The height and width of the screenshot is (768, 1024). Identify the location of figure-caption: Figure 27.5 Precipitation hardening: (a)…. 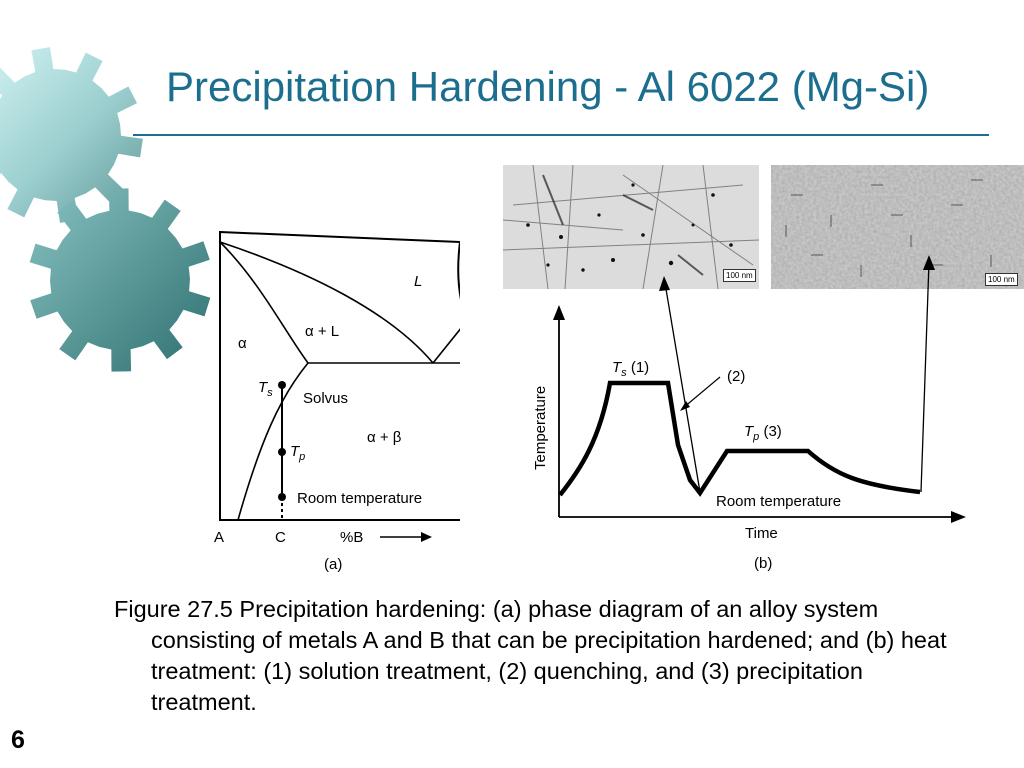
(530, 655).